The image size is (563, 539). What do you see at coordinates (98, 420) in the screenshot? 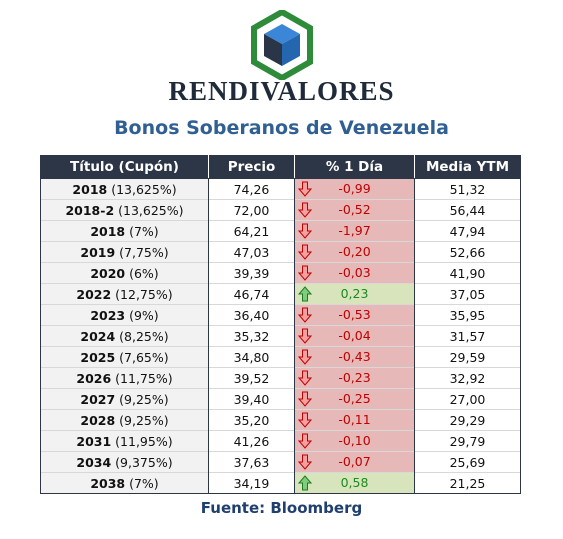
I see `bond-year: 2028` at bounding box center [98, 420].